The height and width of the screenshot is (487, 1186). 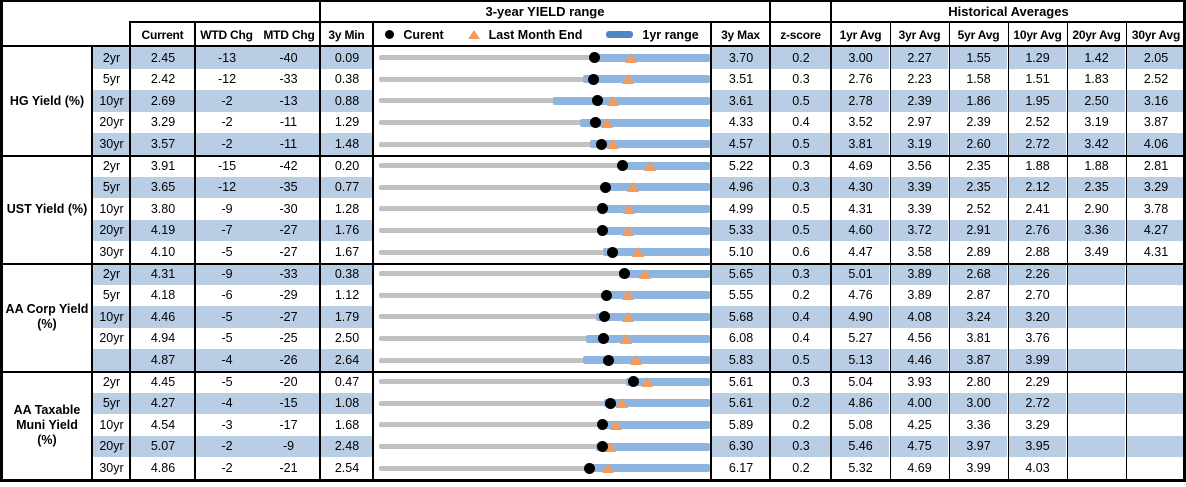 I want to click on cell-30yr-avg: 3.78, so click(x=1156, y=208).